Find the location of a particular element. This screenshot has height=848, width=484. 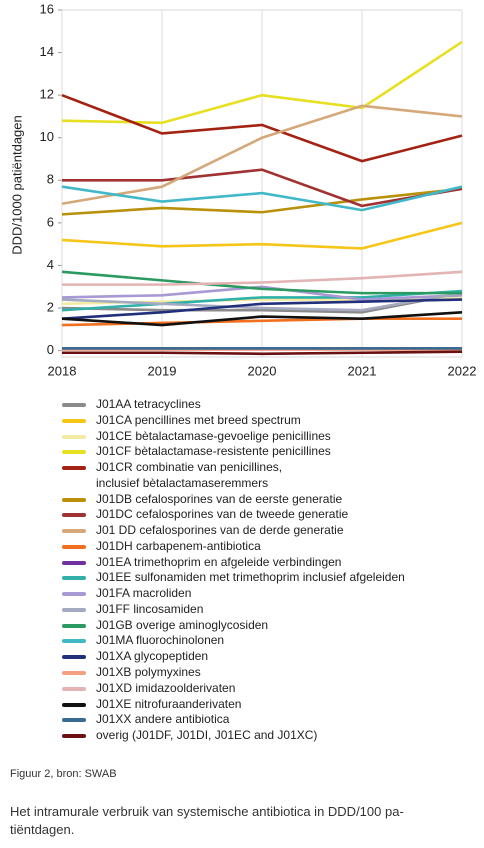

y-tick-label: 0 is located at coordinates (50, 349).